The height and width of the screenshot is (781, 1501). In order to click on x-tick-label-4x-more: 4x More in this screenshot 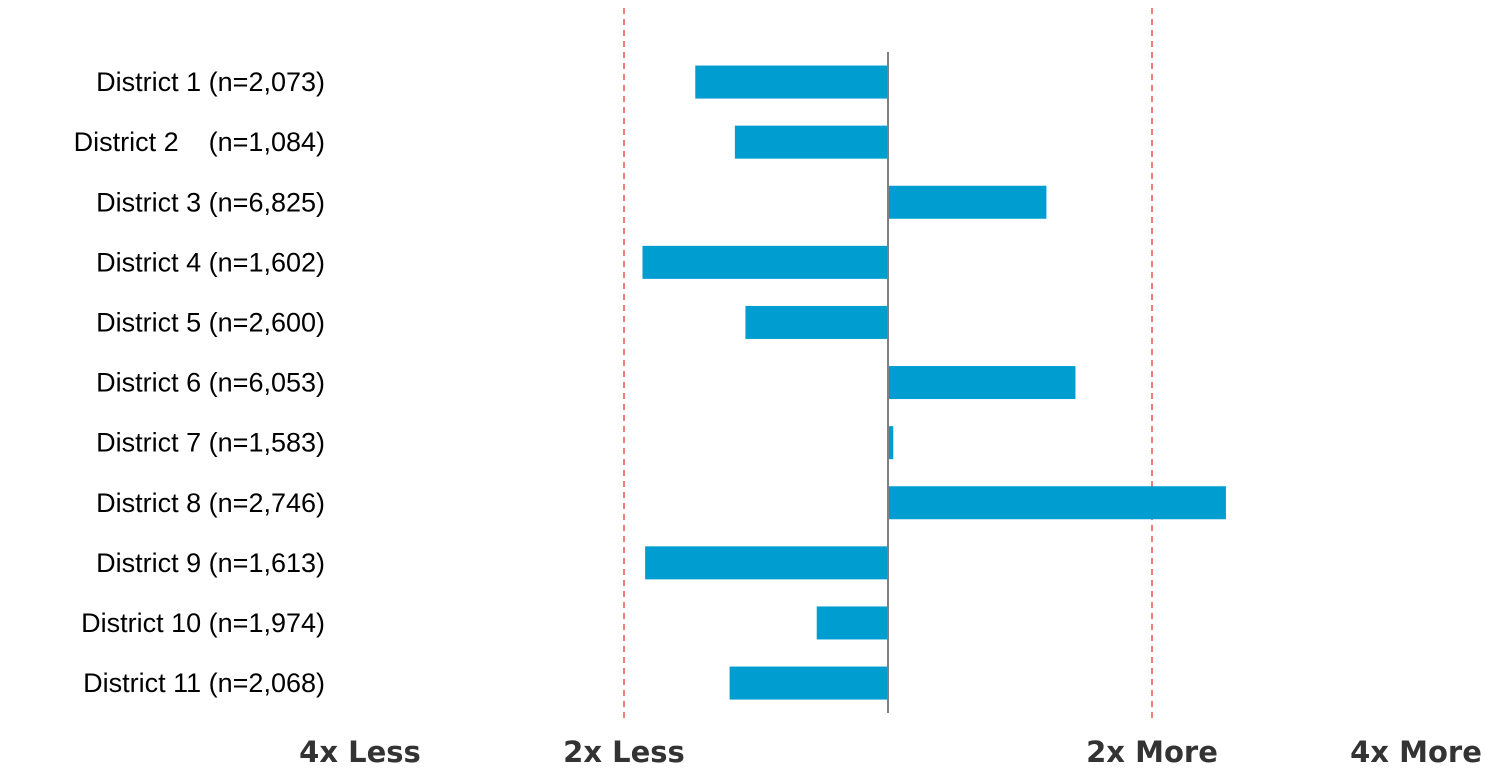, I will do `click(1416, 752)`.